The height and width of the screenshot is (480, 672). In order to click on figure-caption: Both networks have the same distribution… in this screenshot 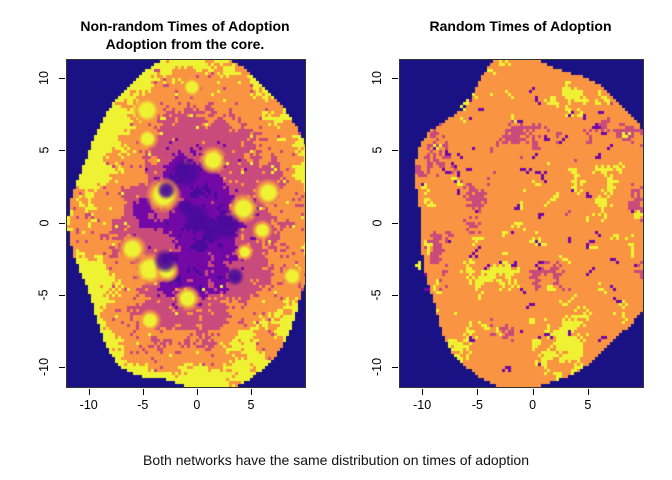, I will do `click(336, 460)`.